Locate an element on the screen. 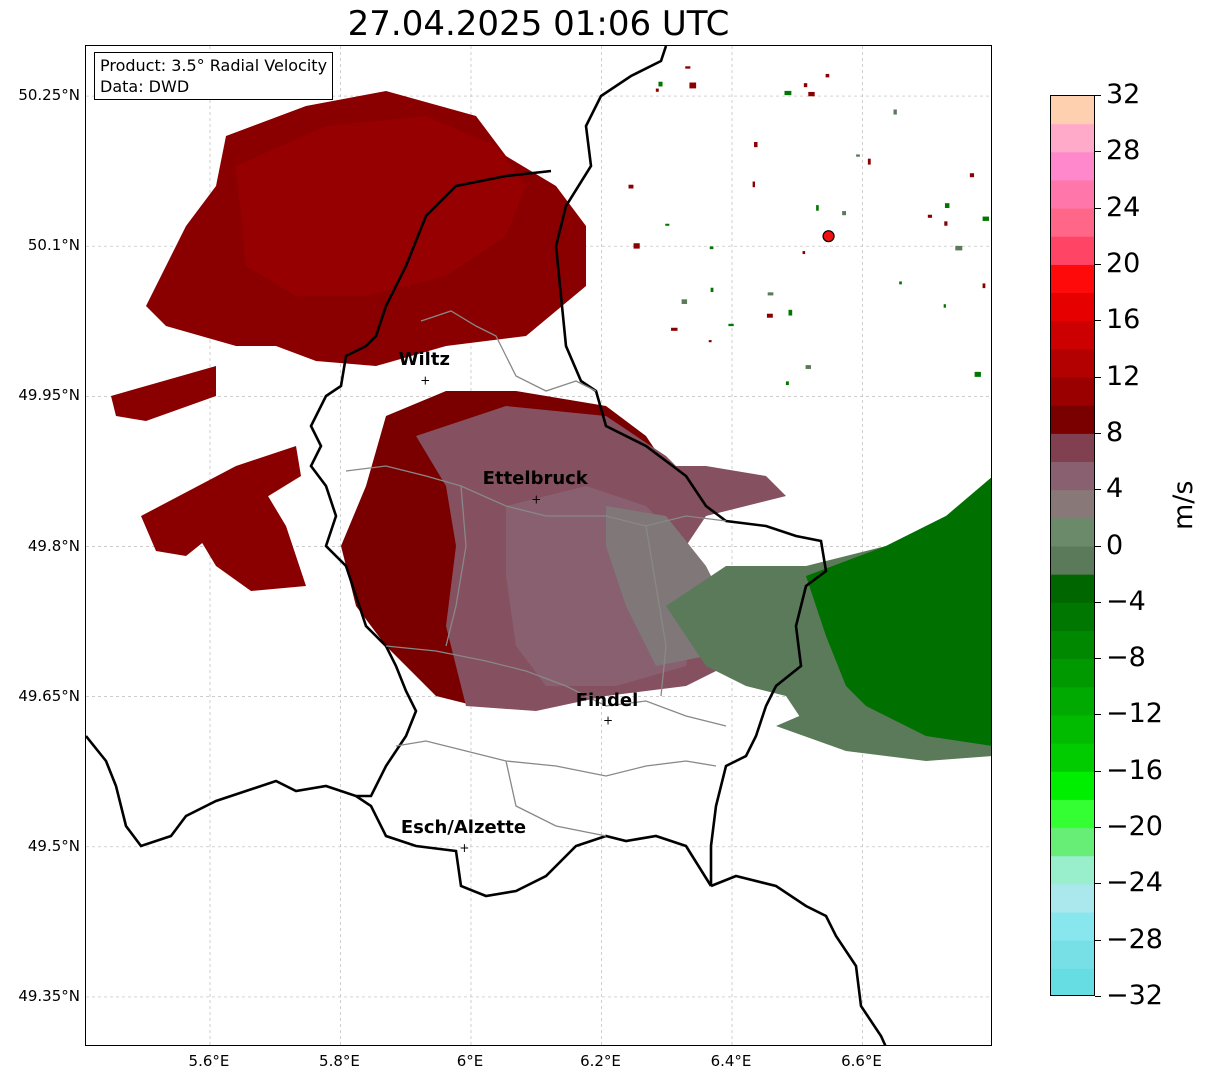 The image size is (1207, 1081). radar-site-marker is located at coordinates (828, 236).